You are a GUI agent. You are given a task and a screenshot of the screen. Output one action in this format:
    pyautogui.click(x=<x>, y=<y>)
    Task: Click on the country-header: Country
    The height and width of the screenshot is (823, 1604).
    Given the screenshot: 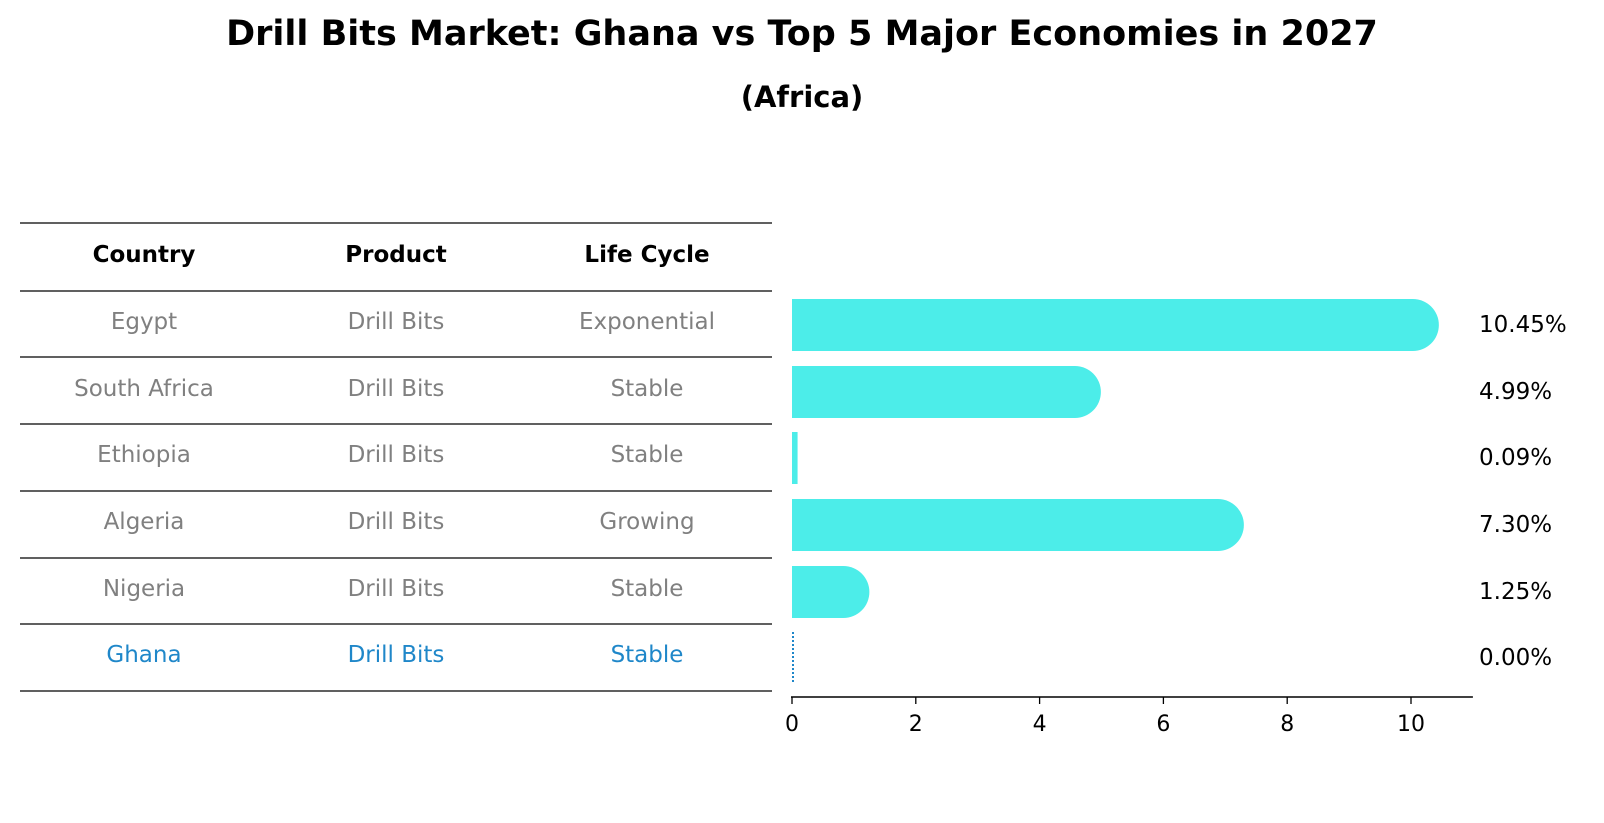 What is the action you would take?
    pyautogui.click(x=144, y=255)
    